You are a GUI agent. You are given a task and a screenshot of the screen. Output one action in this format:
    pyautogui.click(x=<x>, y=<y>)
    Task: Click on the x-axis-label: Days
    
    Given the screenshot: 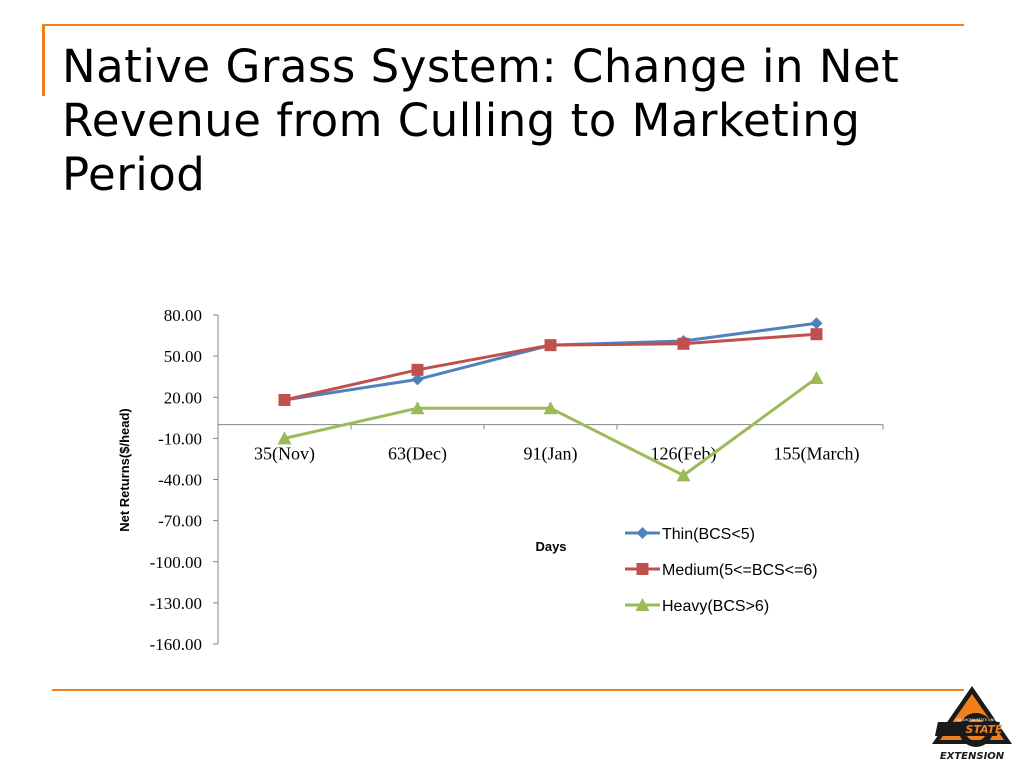 What is the action you would take?
    pyautogui.click(x=550, y=546)
    